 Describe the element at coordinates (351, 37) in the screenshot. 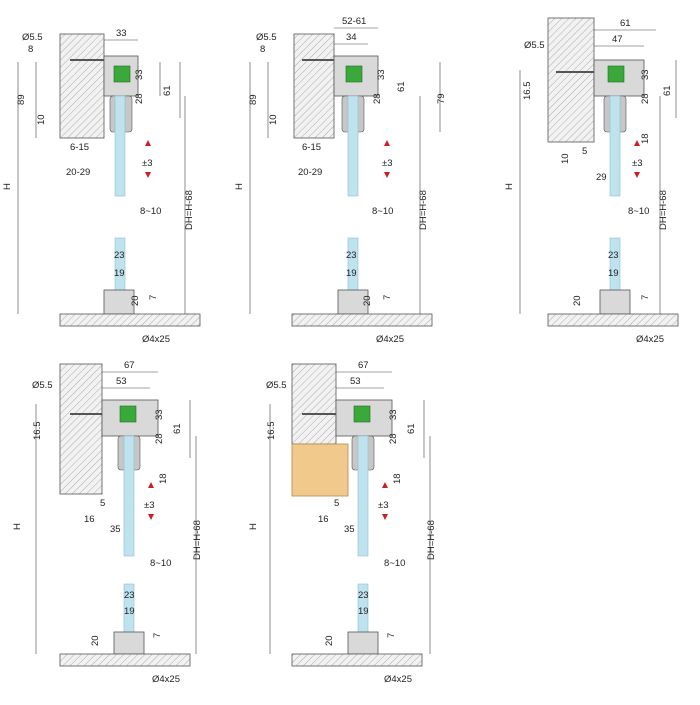

I see `label-34: 34` at that location.